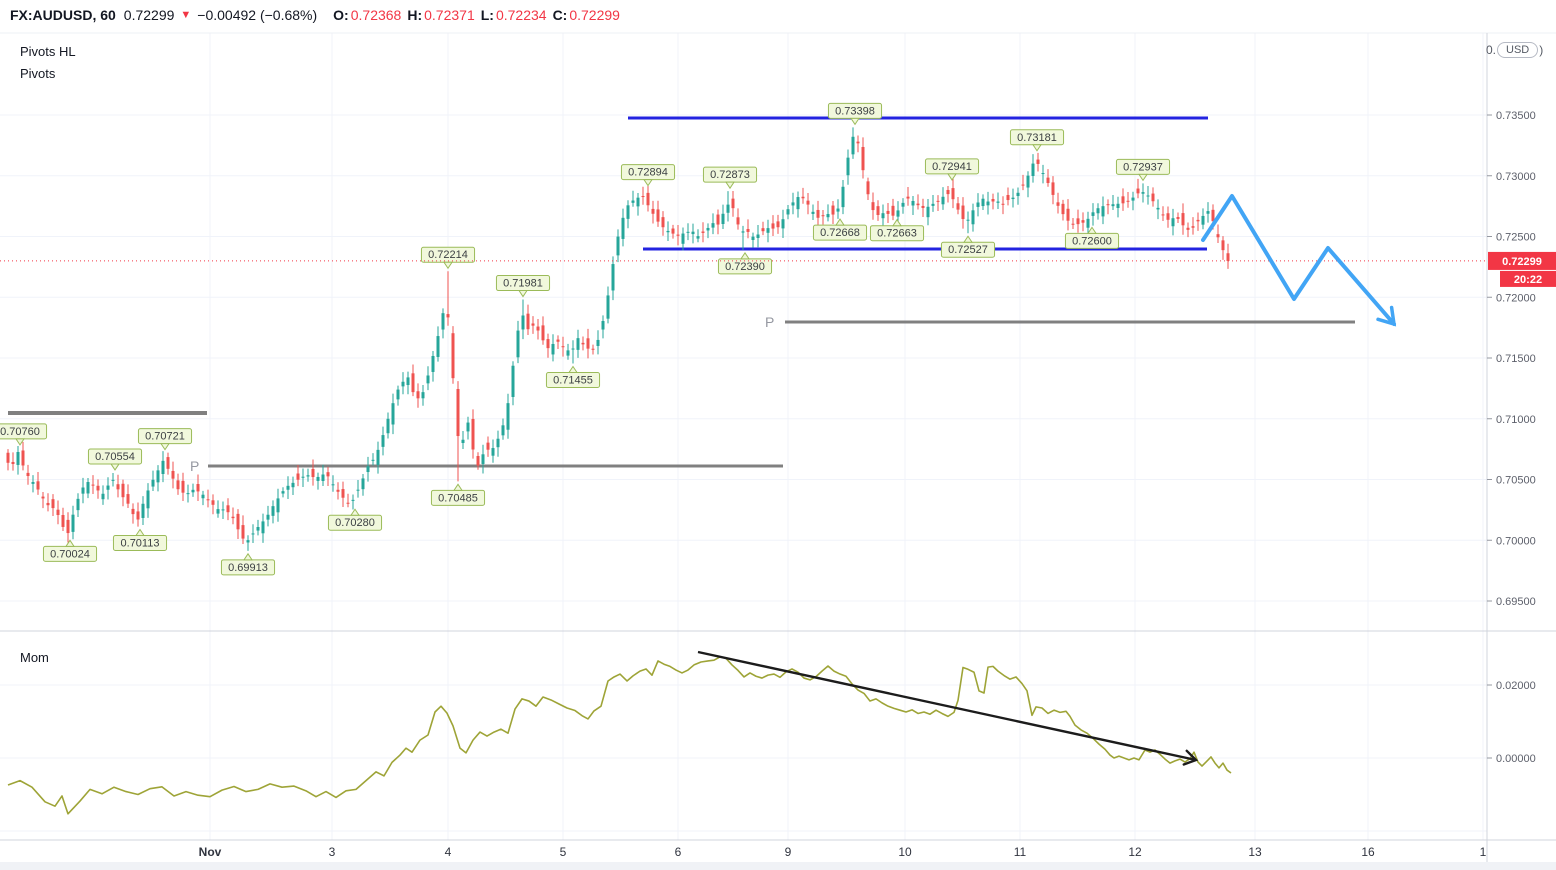  I want to click on usd-unit-button: USD, so click(1518, 50).